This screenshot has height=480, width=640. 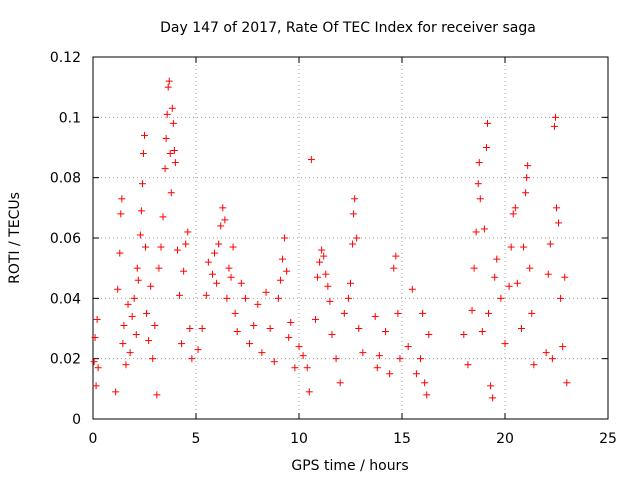 What do you see at coordinates (196, 439) in the screenshot?
I see `x-tick-label: 5` at bounding box center [196, 439].